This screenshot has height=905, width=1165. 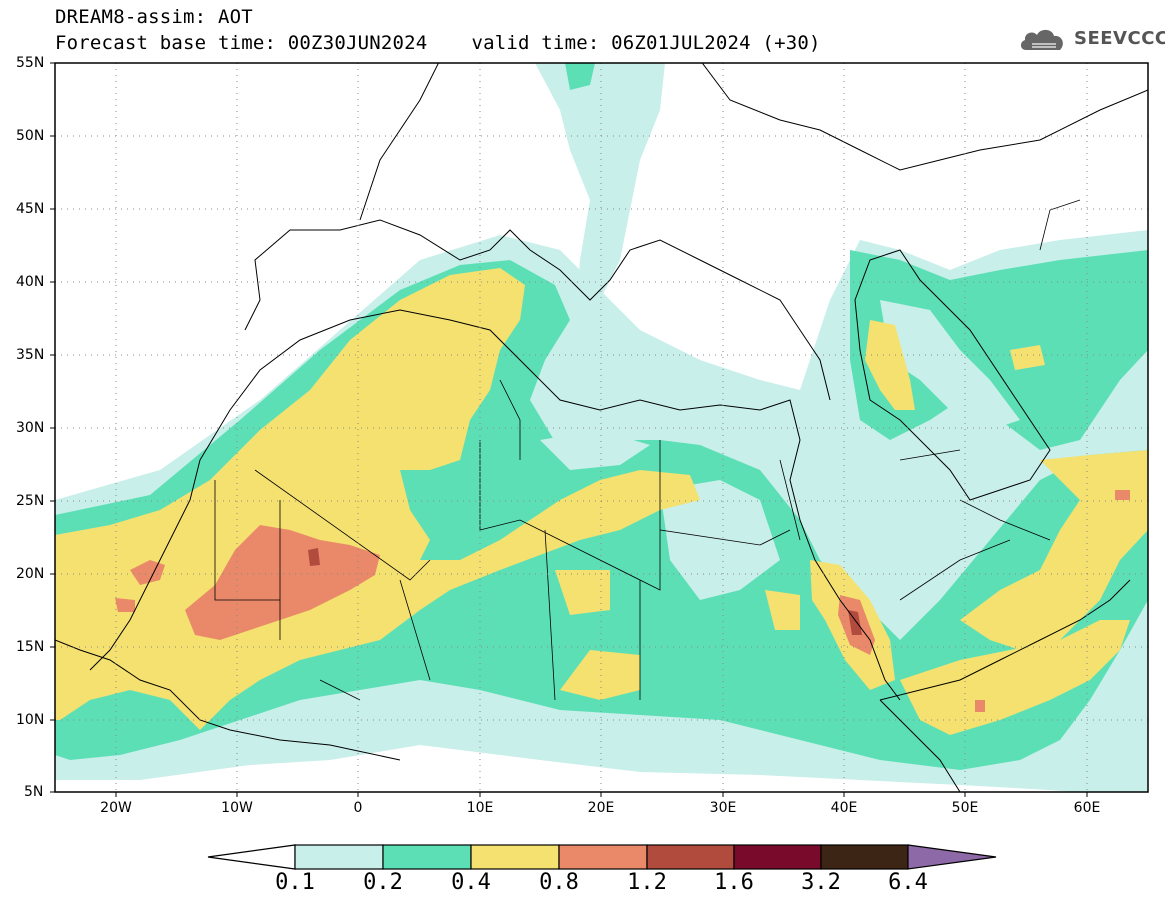 I want to click on lat-label: 30N, so click(x=30, y=428).